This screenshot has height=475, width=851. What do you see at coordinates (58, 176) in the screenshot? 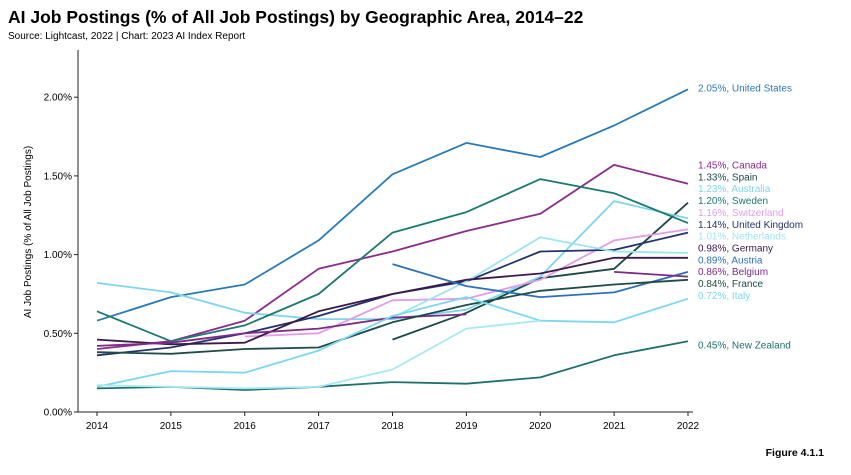
I see `y-tick-label: 1.50%` at bounding box center [58, 176].